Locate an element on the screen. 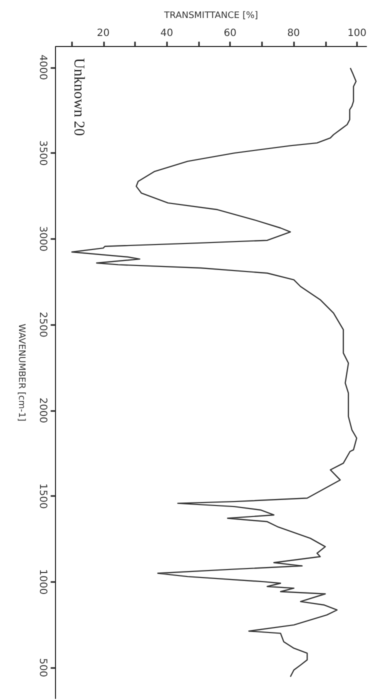 This screenshot has width=373, height=700. x-tick-label: 20 is located at coordinates (103, 34).